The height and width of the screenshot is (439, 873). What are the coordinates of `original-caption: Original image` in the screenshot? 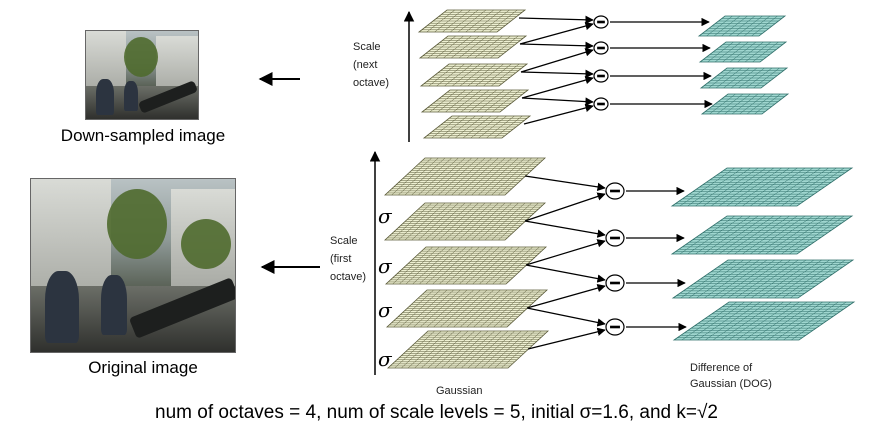 It's located at (143, 367).